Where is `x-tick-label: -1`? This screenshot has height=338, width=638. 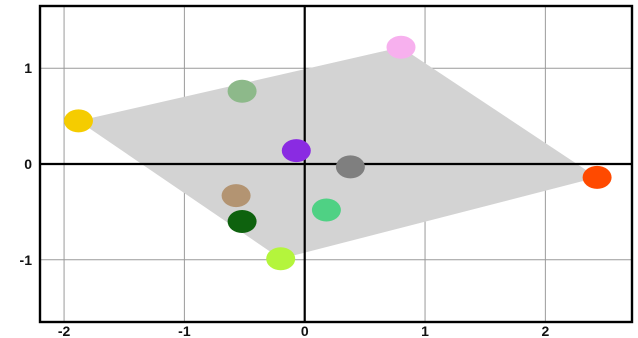 x-tick-label: -1 is located at coordinates (184, 330).